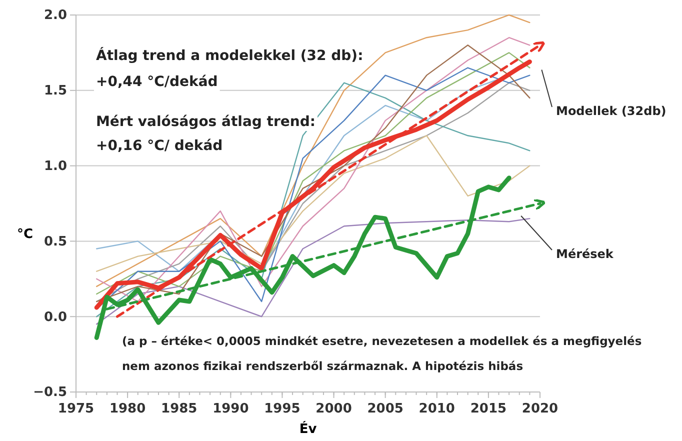 This screenshot has width=682, height=441. What do you see at coordinates (206, 122) in the screenshot?
I see `annotation: Mért valóságos átlag trend:` at bounding box center [206, 122].